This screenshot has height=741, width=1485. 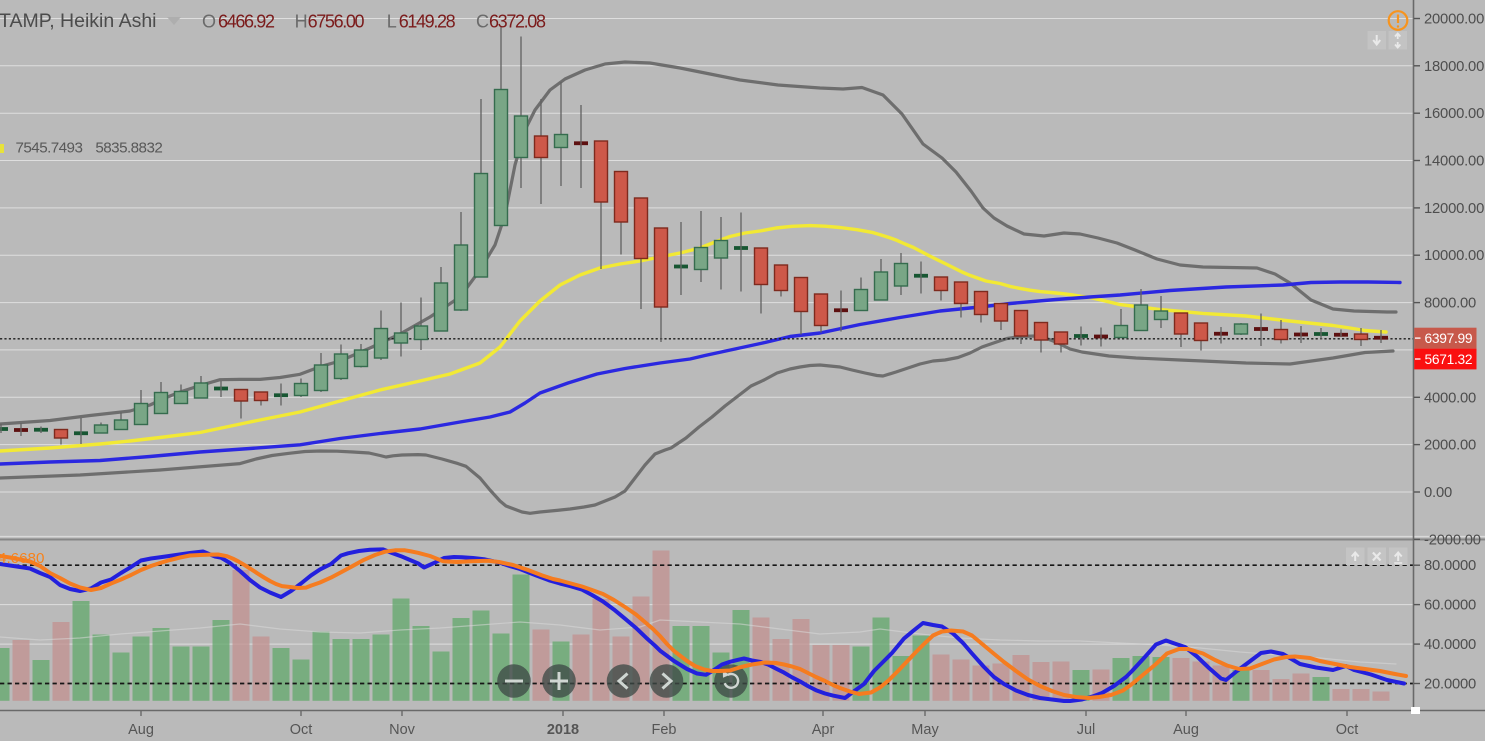 What do you see at coordinates (209, 22) in the screenshot?
I see `svg-text: O` at bounding box center [209, 22].